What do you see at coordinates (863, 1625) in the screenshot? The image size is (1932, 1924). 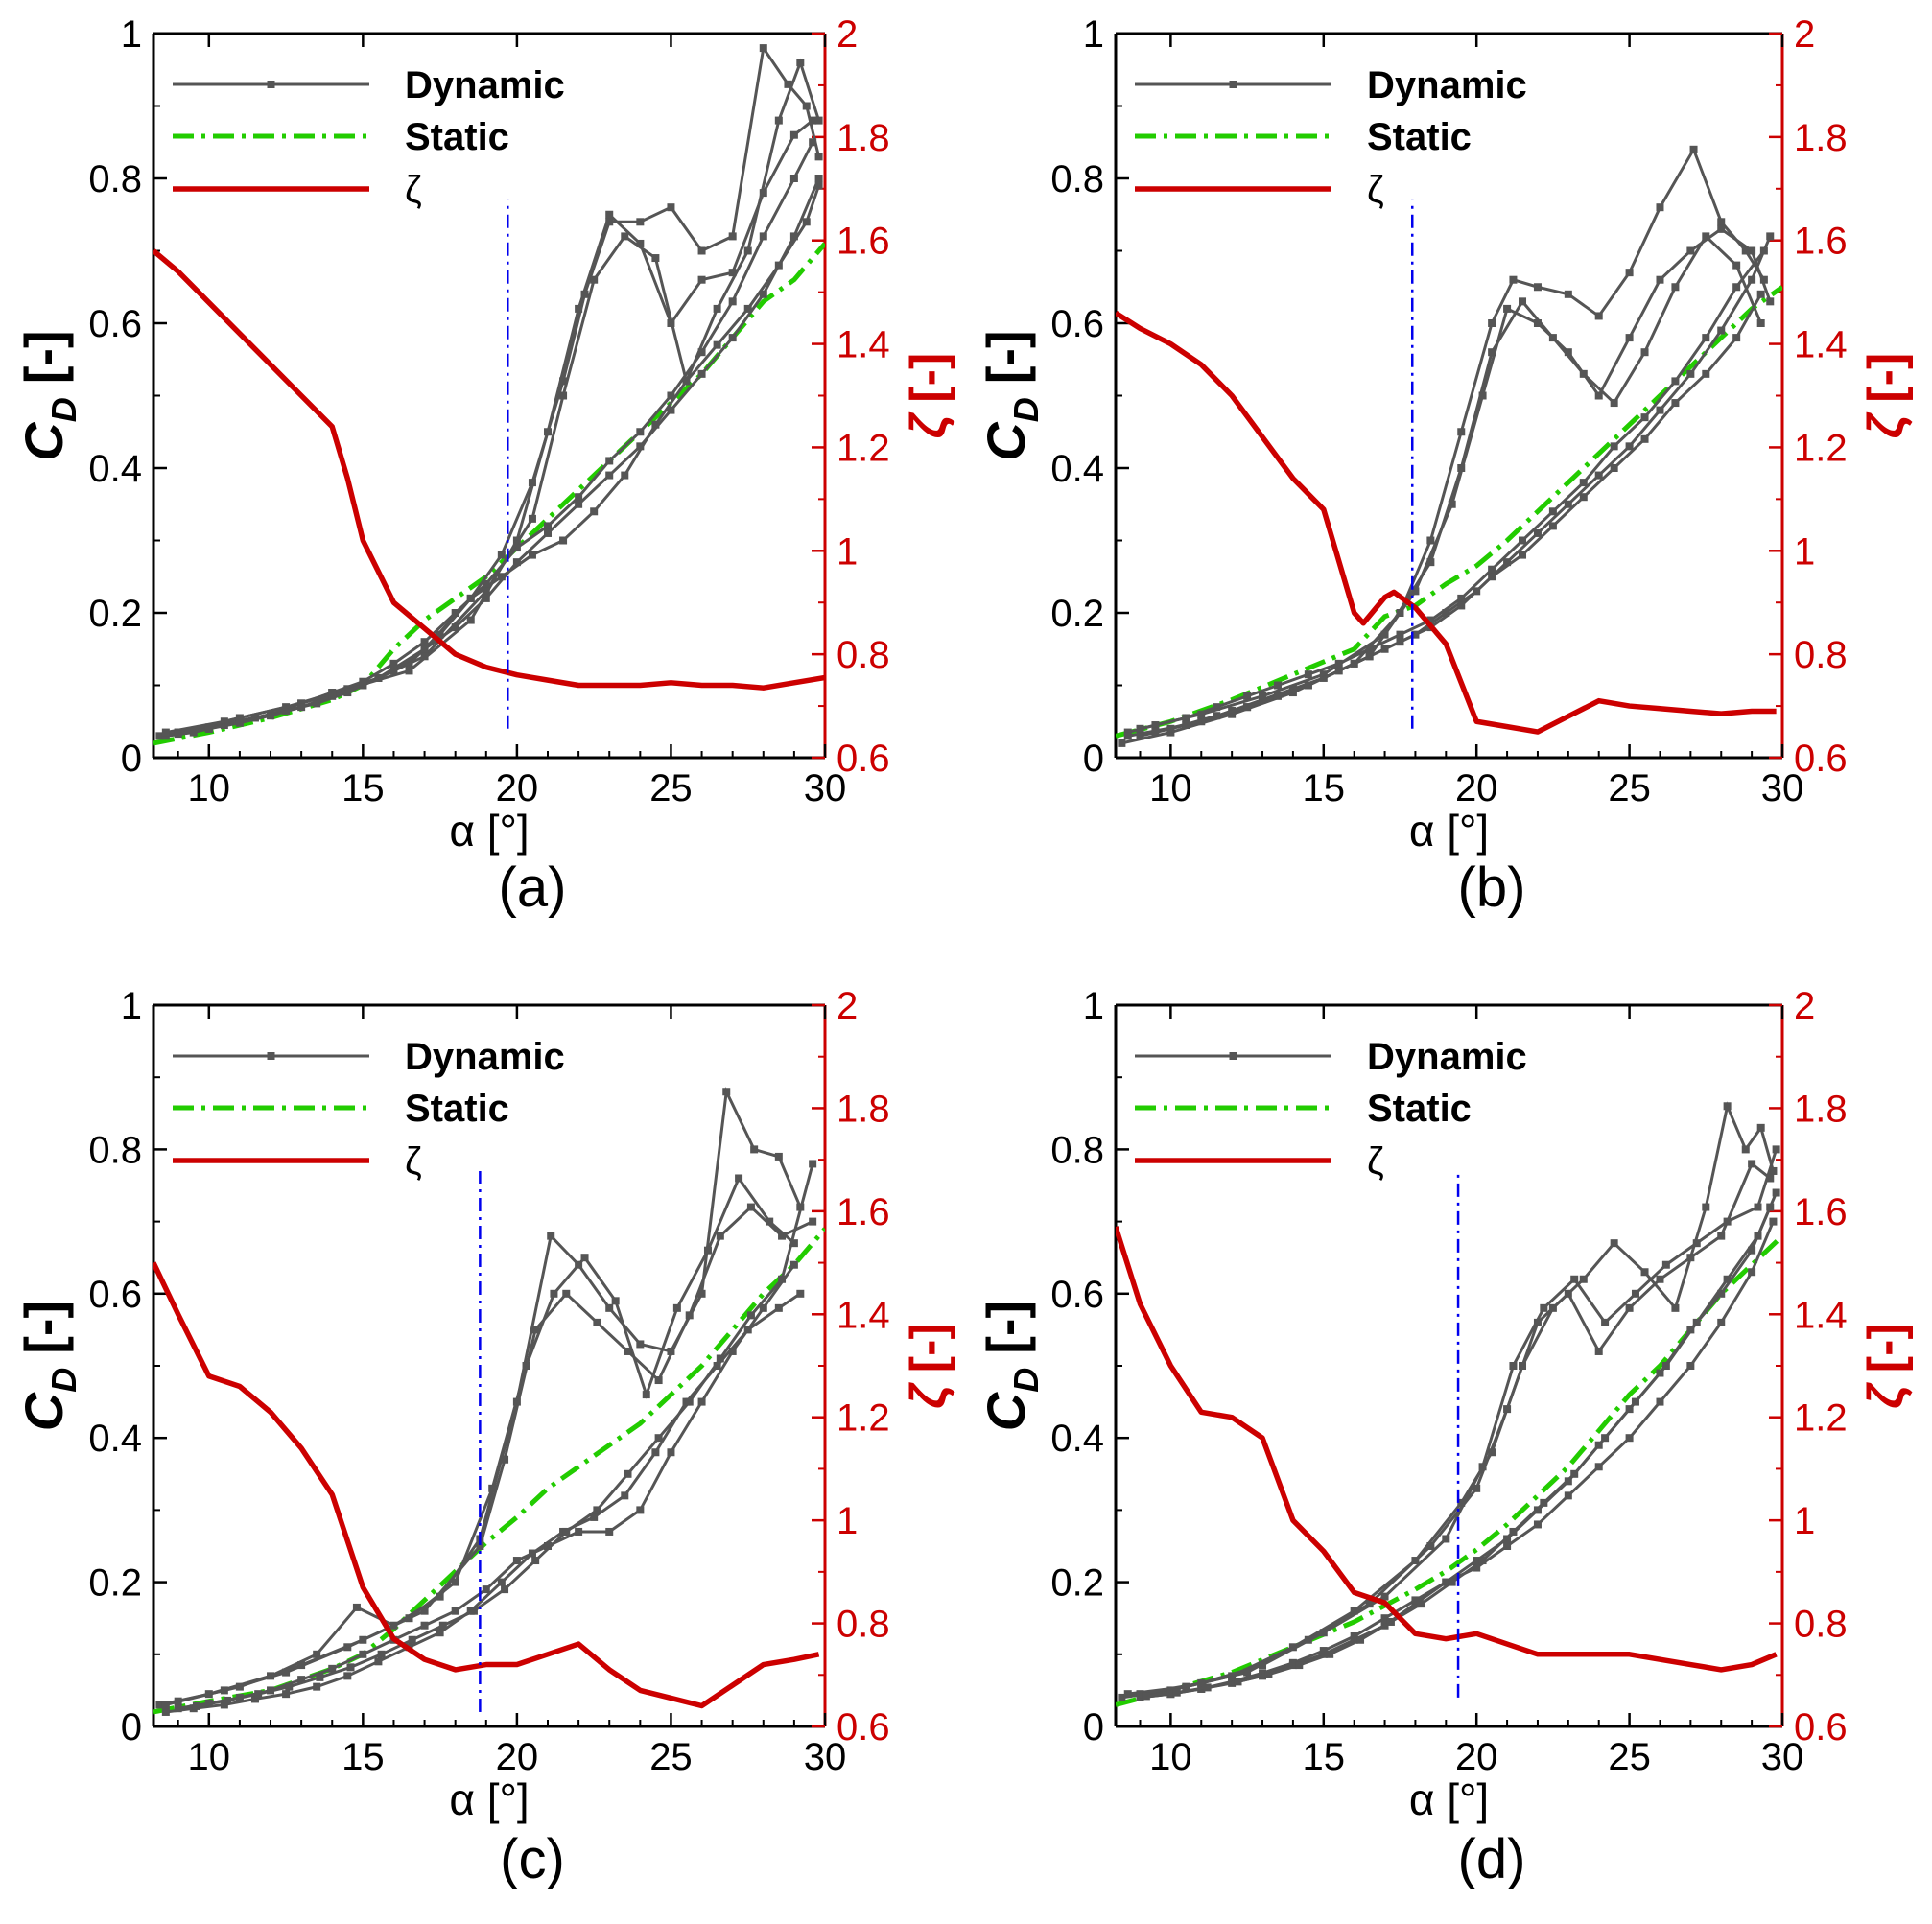 I see `y2-tick-label: 0.8` at bounding box center [863, 1625].